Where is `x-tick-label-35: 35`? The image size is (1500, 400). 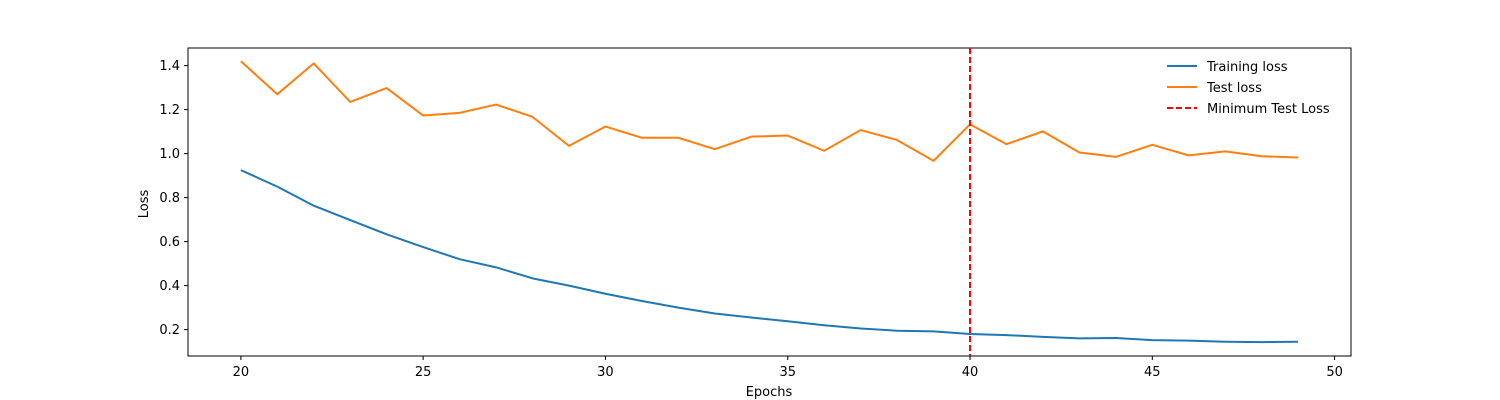
x-tick-label-35: 35 is located at coordinates (787, 372).